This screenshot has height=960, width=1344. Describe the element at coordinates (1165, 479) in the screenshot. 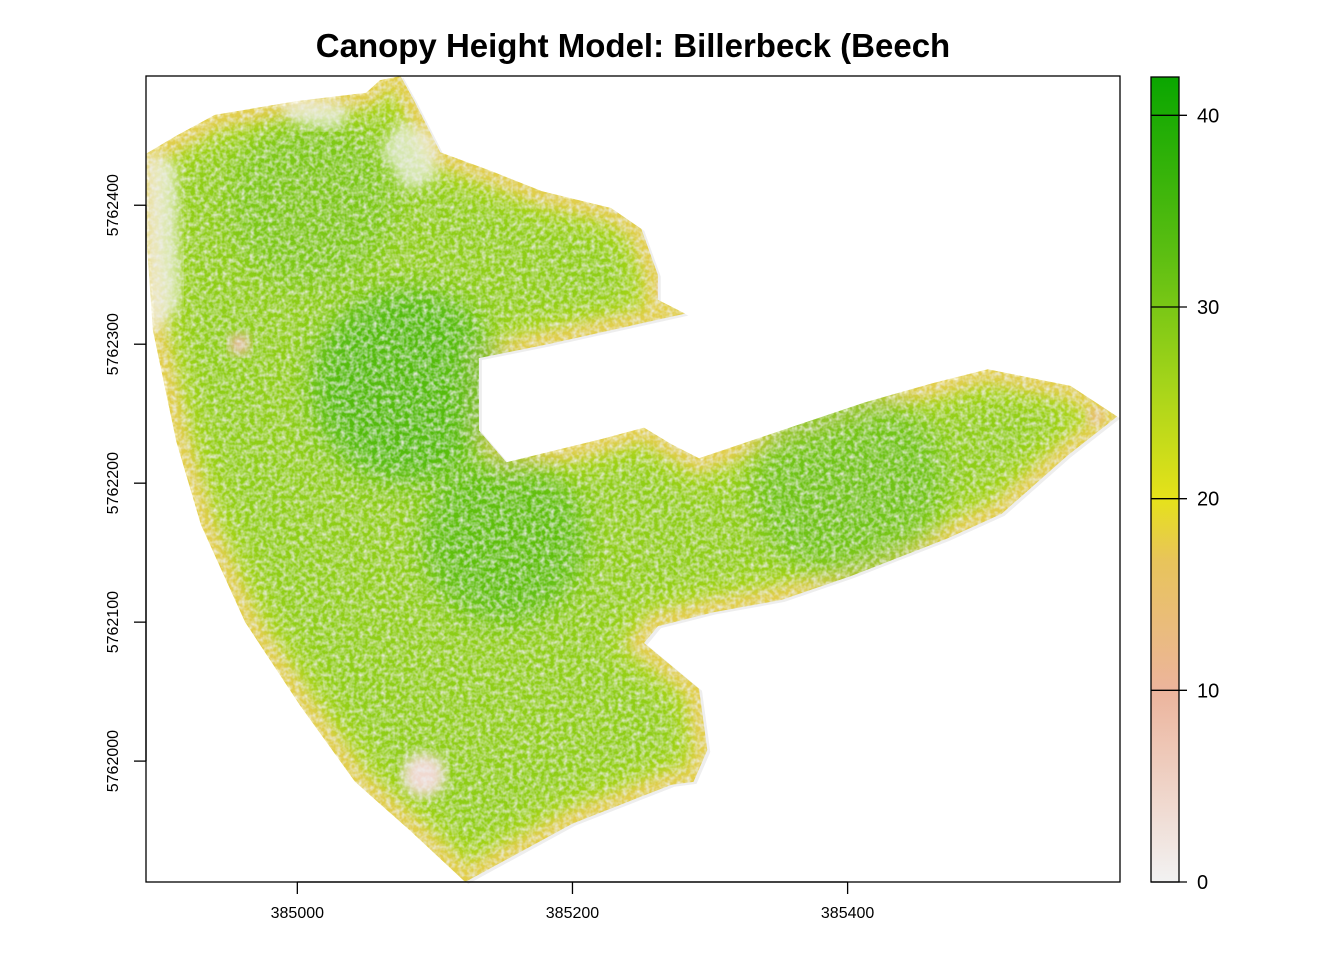

I see `legend-colorbar` at that location.